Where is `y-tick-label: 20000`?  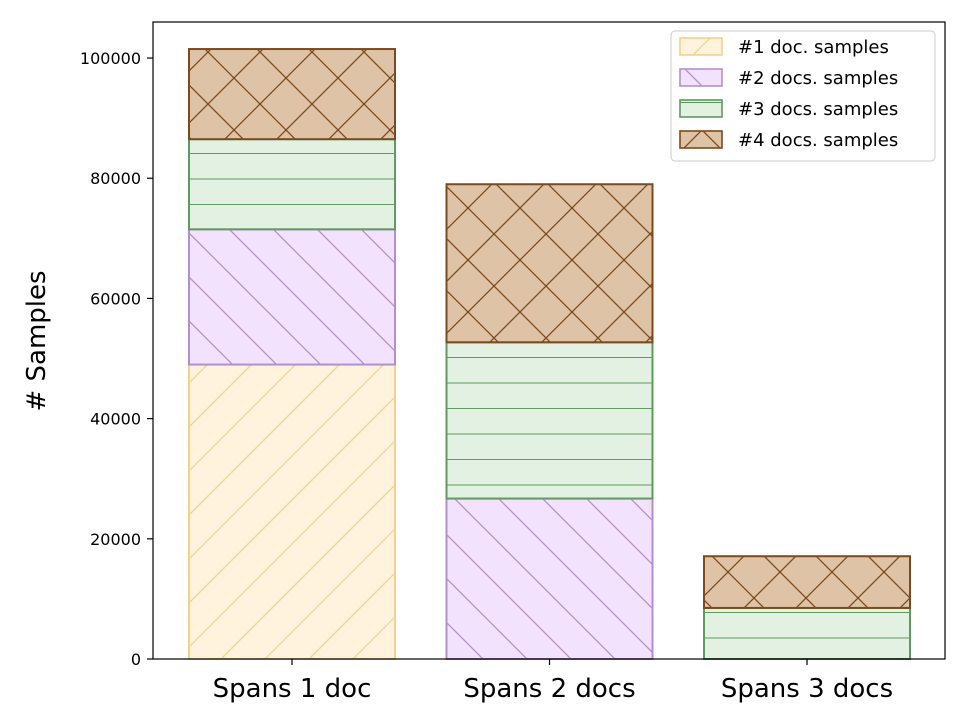 y-tick-label: 20000 is located at coordinates (115, 539).